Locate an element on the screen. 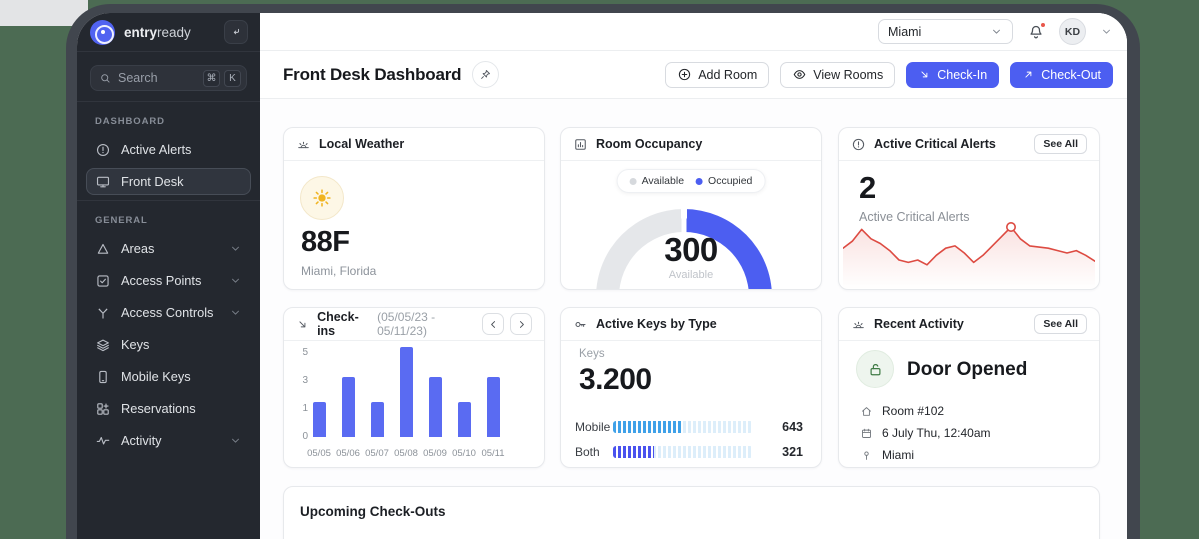 The width and height of the screenshot is (1199, 539). critical-alerts-card-header: Active Critical Alerts See All is located at coordinates (969, 144).